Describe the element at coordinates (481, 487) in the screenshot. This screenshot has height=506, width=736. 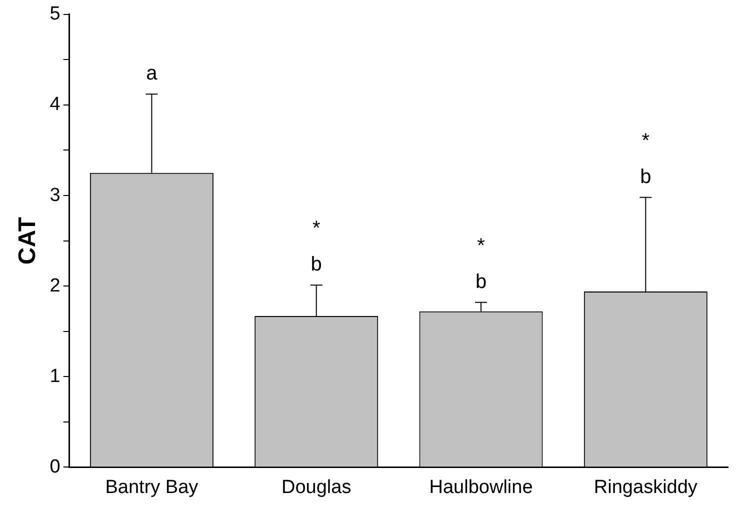
I see `x-tick-label: Haulbowline` at that location.